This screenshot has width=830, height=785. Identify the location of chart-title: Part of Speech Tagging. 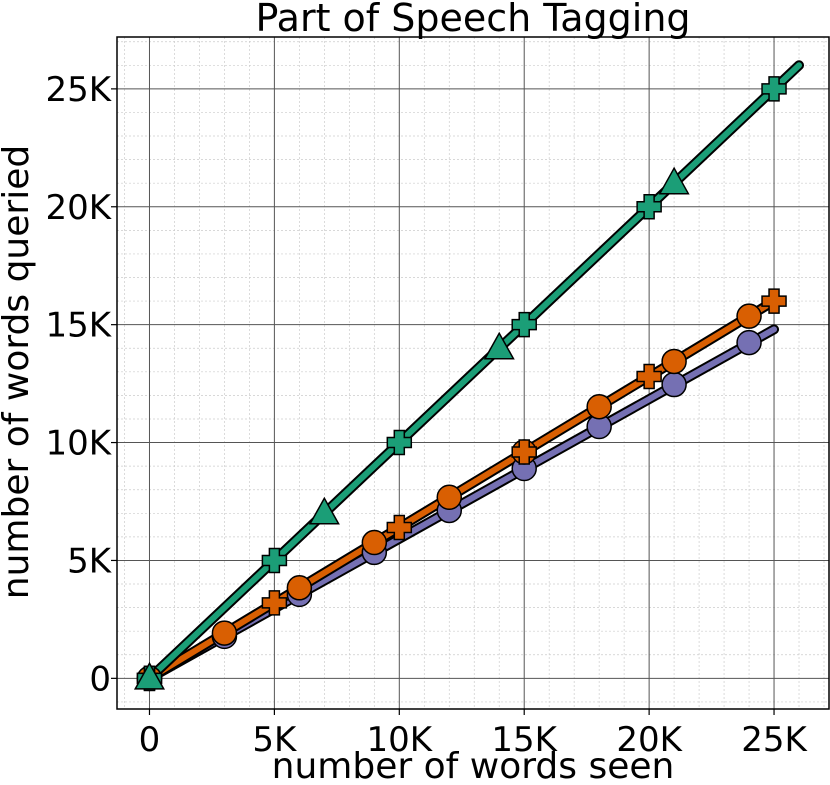
(472, 20).